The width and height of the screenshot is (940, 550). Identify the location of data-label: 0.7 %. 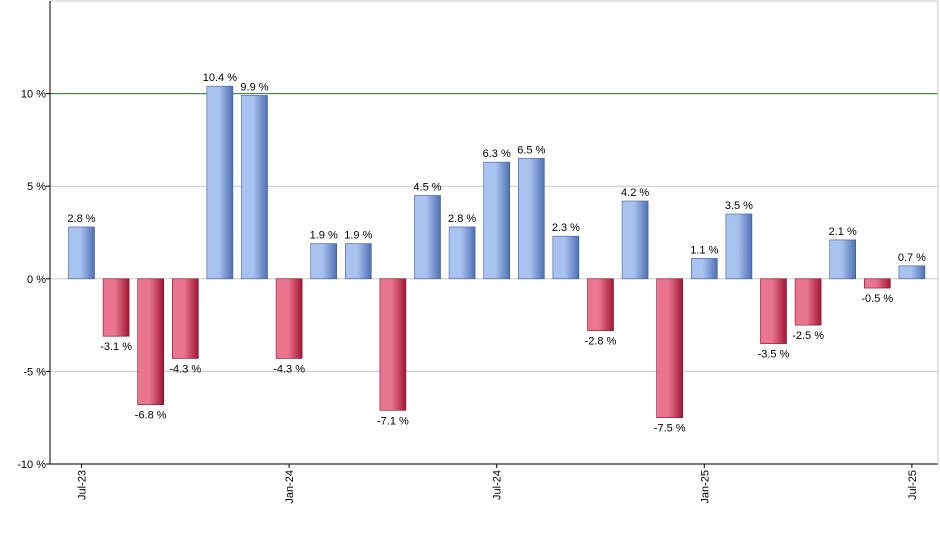
(912, 258).